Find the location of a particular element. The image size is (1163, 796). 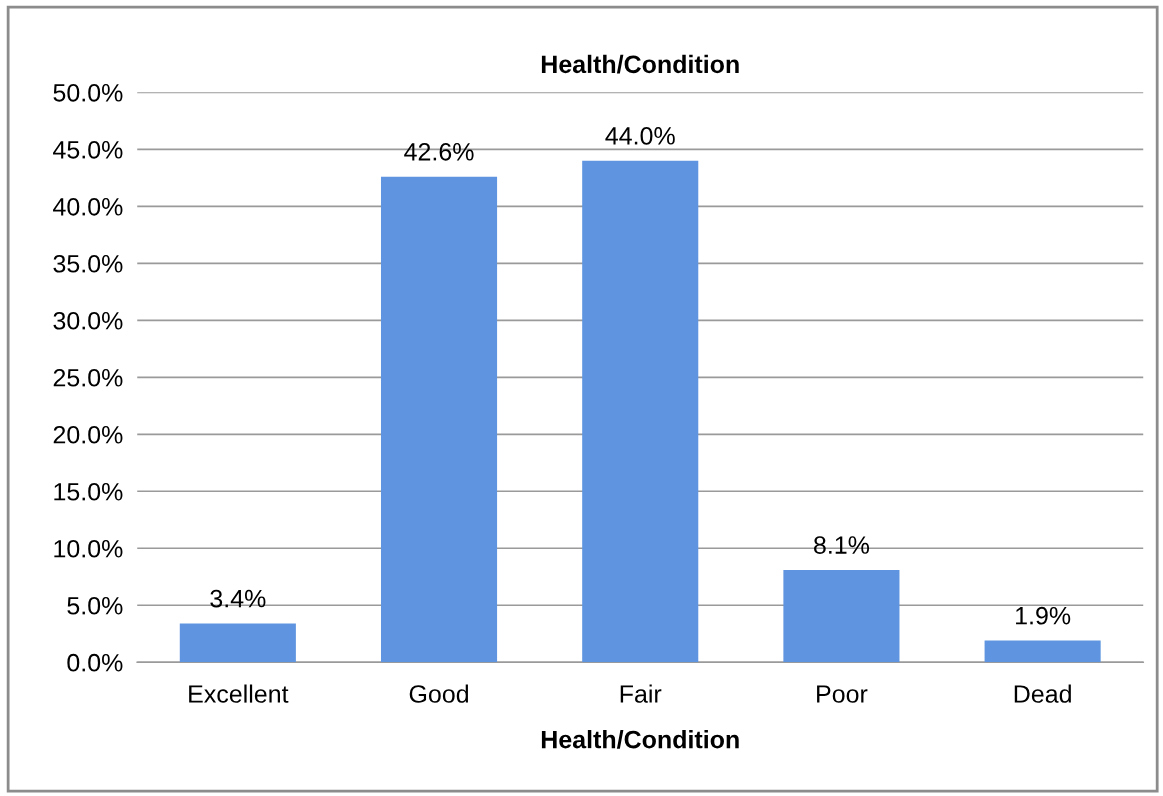

y-tick-label: 50.0% is located at coordinates (88, 92).